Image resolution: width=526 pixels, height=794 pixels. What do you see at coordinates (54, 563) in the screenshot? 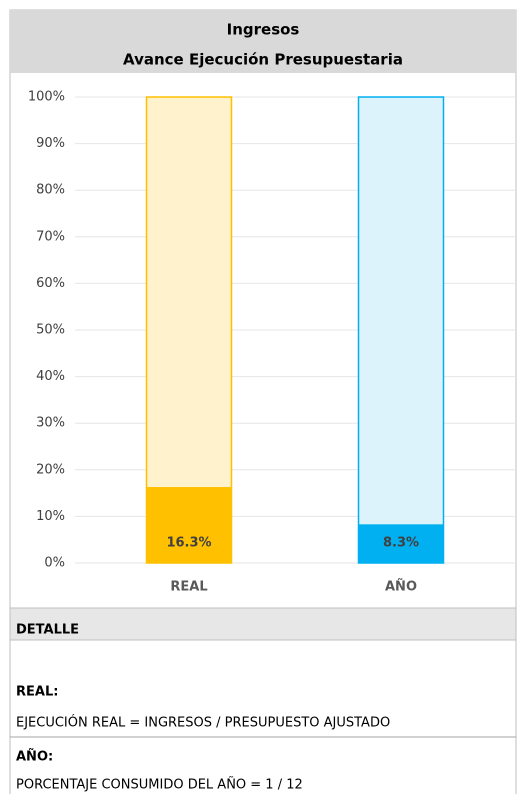
I see `y-tick-label: 0%` at bounding box center [54, 563].